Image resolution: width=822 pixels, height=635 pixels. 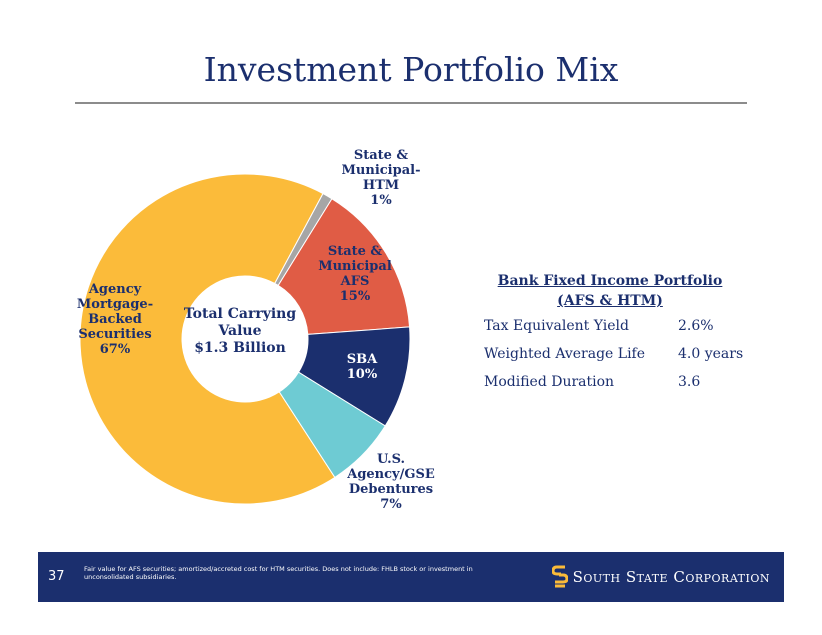 I want to click on page-number: 37, so click(x=56, y=576).